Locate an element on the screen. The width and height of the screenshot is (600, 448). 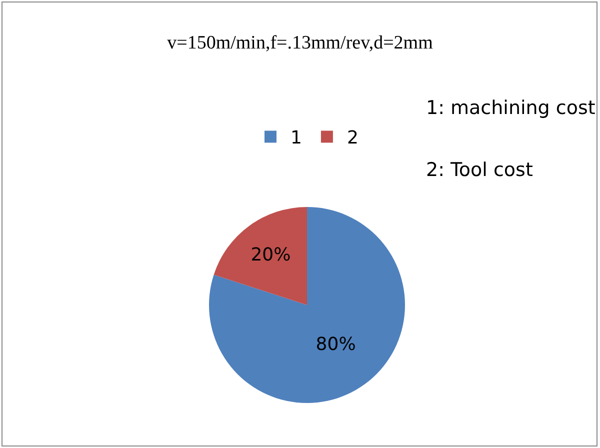
chart-title: v=150m/min,f=.13mm/rev,d=2mm is located at coordinates (300, 43).